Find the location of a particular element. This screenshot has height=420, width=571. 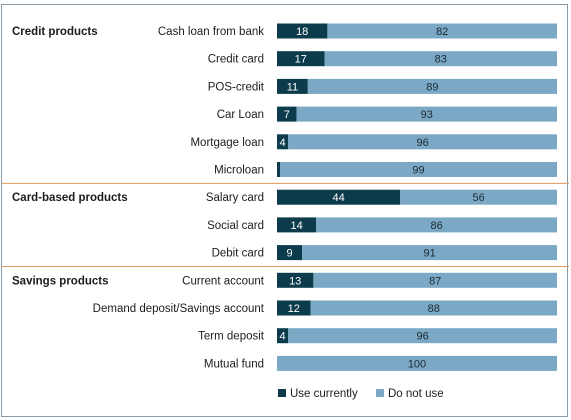

category-label: Car Loan is located at coordinates (240, 115).